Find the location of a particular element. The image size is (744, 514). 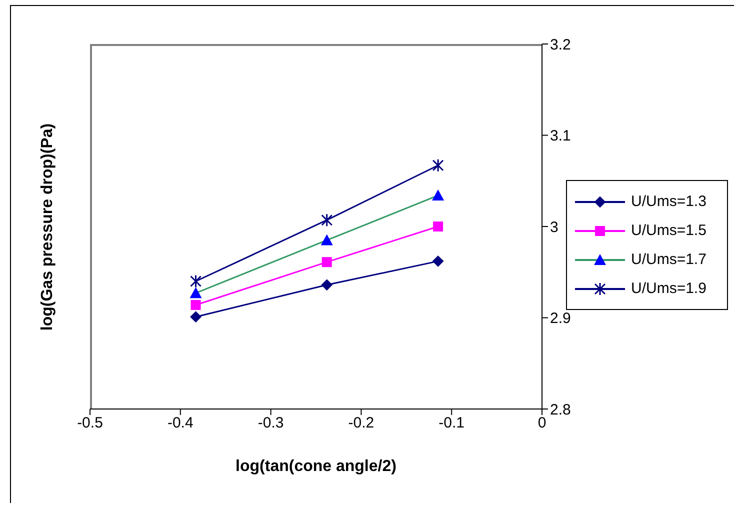

x-tick-label: -0.5 is located at coordinates (90, 423).